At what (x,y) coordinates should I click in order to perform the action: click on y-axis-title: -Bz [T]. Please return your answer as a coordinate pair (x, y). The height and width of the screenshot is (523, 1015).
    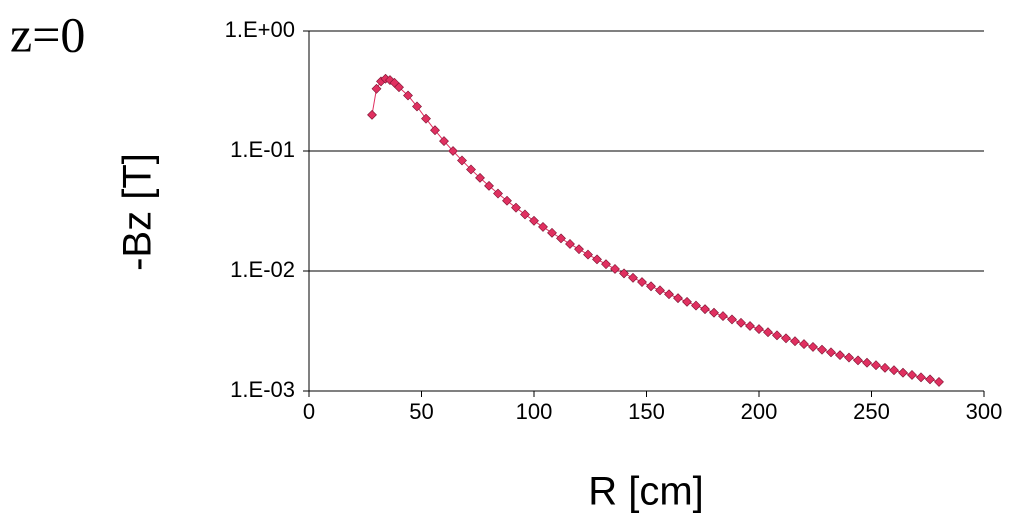
    Looking at the image, I should click on (138, 212).